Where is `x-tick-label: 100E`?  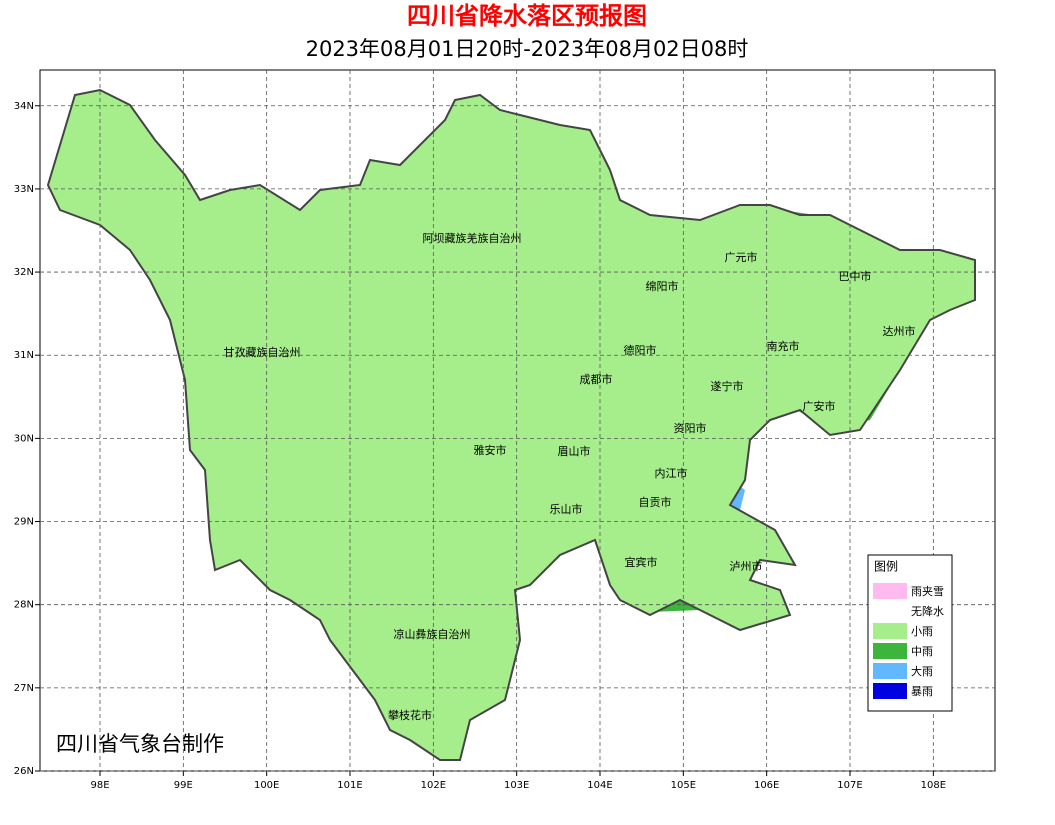 x-tick-label: 100E is located at coordinates (266, 785).